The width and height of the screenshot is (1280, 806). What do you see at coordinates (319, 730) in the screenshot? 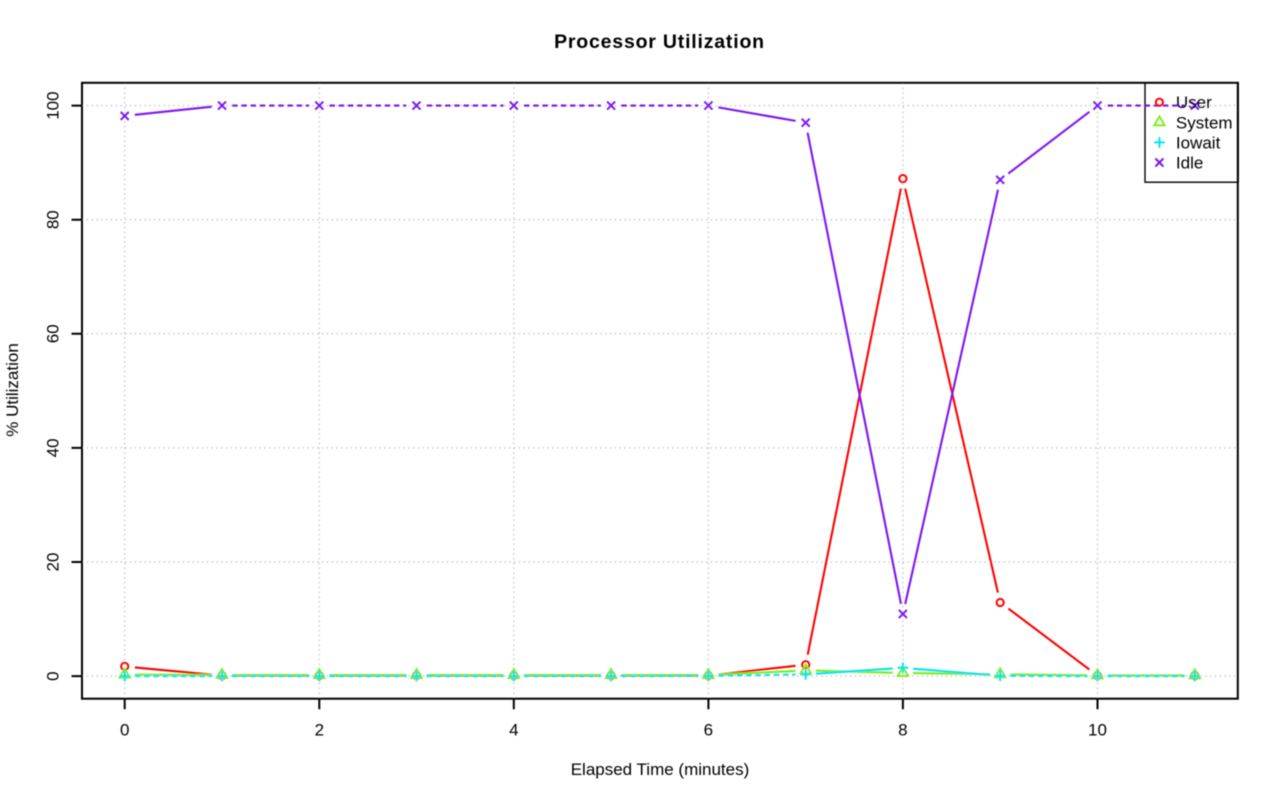
I see `svg-text: 2` at bounding box center [319, 730].